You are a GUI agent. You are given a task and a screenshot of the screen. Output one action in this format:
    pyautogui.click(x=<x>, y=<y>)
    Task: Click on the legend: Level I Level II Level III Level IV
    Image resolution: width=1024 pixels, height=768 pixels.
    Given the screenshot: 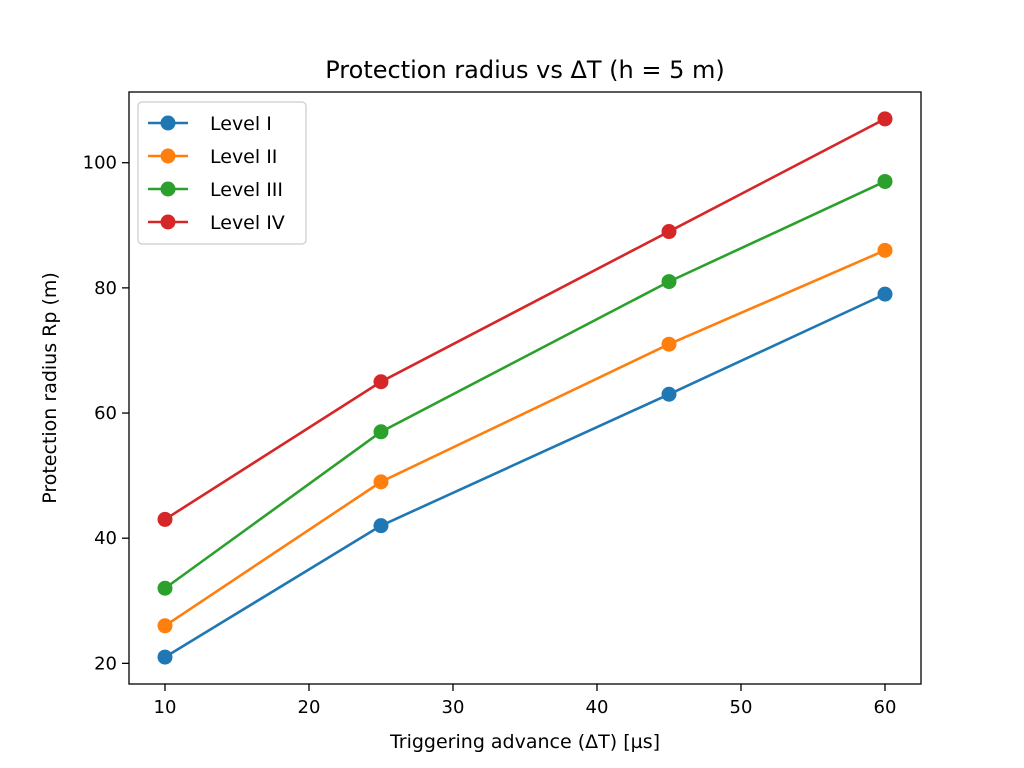 What is the action you would take?
    pyautogui.click(x=222, y=173)
    